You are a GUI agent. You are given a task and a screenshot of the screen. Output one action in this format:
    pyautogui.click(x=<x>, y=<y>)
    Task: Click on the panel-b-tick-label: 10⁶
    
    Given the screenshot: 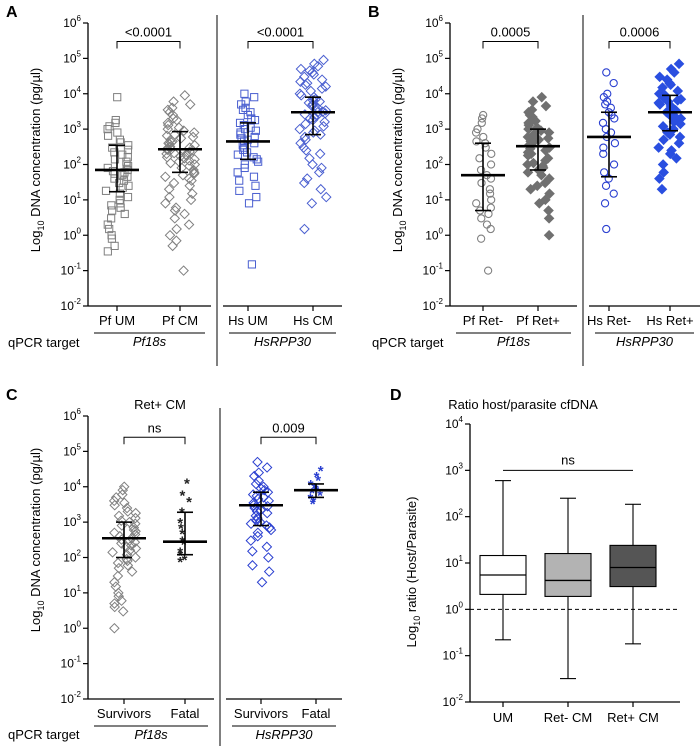 What is the action you would take?
    pyautogui.click(x=434, y=22)
    